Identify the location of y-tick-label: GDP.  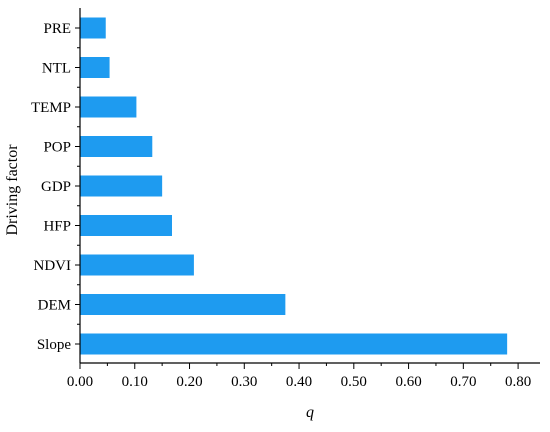
(56, 187).